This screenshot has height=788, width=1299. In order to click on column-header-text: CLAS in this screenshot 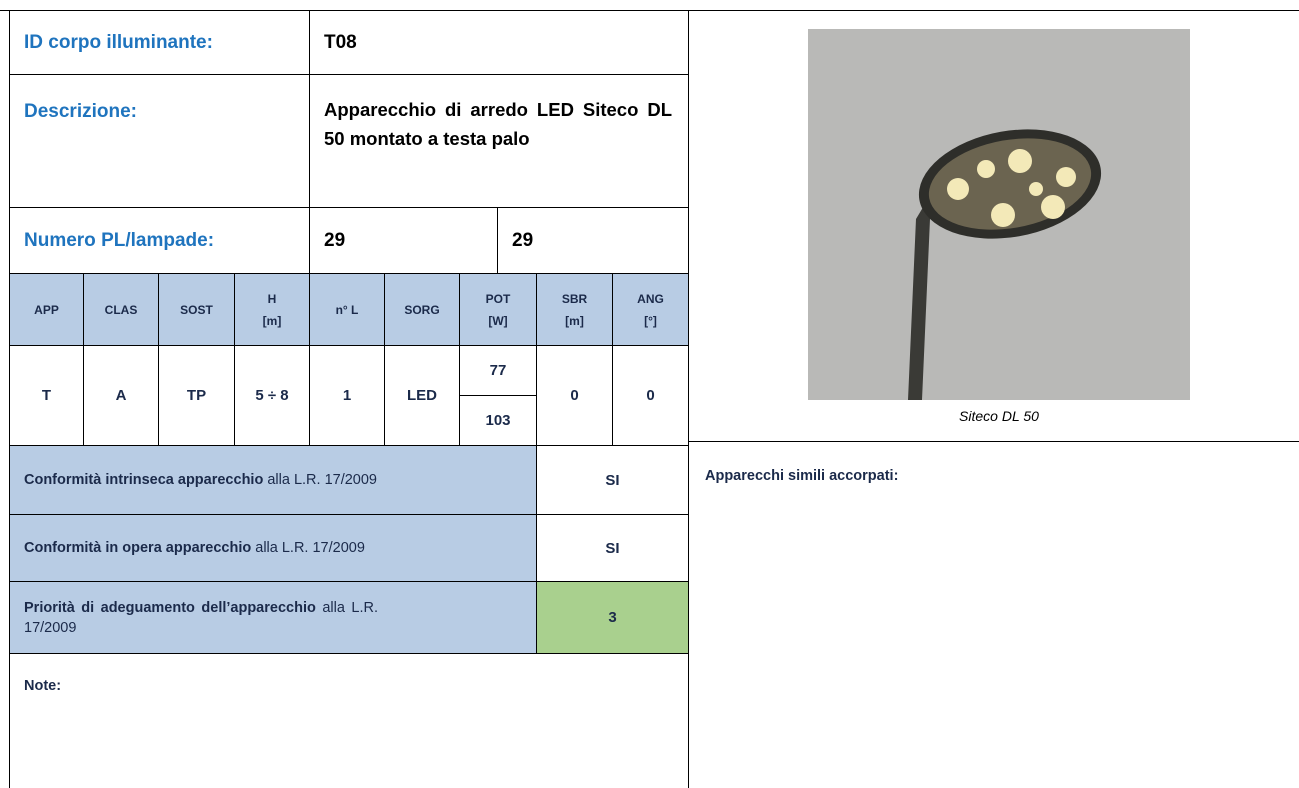, I will do `click(121, 309)`.